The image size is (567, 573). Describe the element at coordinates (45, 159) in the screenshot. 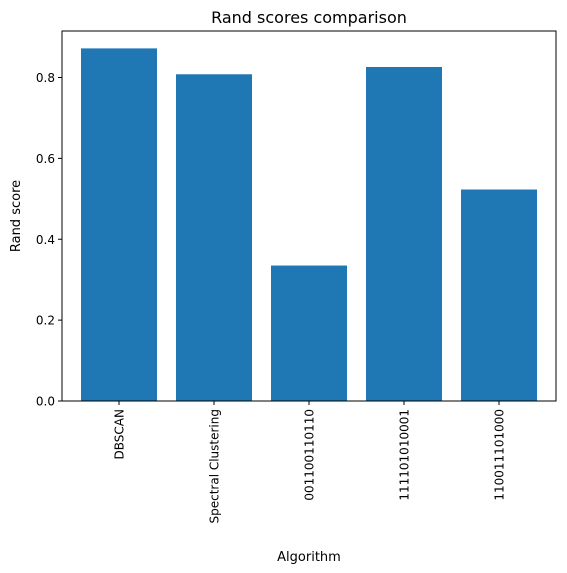

I see `y-tick-label: 0.6` at that location.